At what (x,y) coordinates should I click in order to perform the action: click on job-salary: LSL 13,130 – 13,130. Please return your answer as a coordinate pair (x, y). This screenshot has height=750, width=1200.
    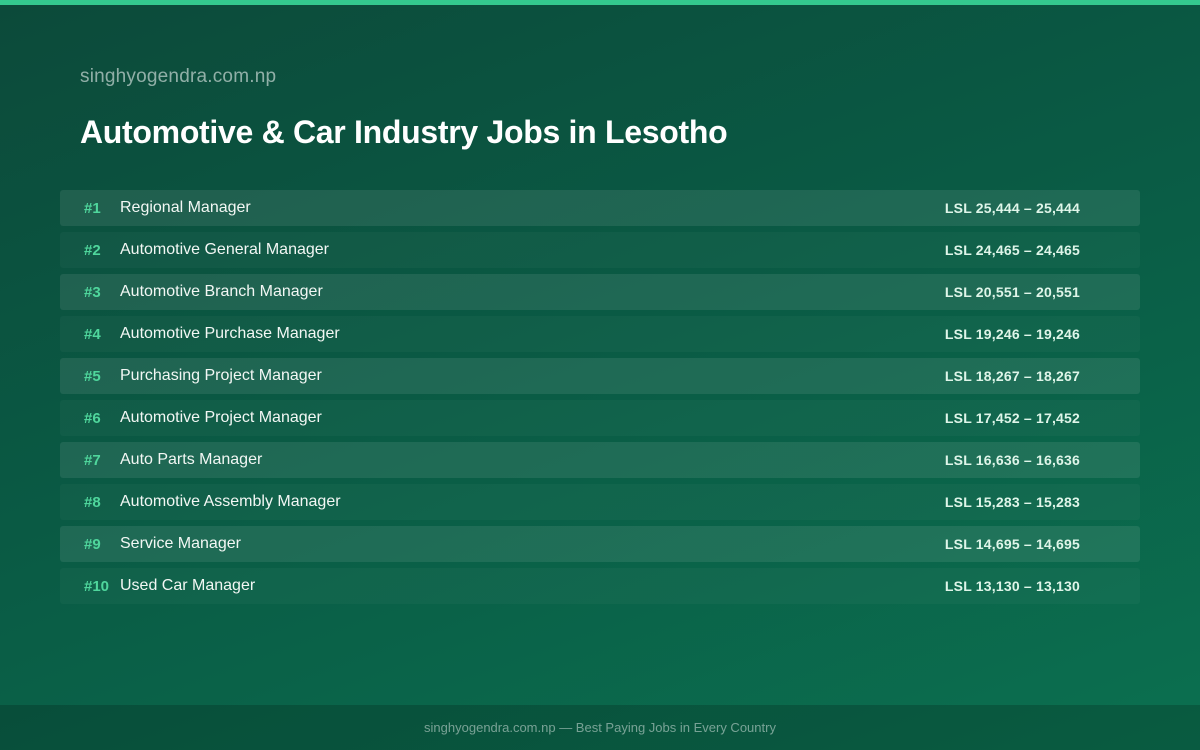
    Looking at the image, I should click on (1012, 586).